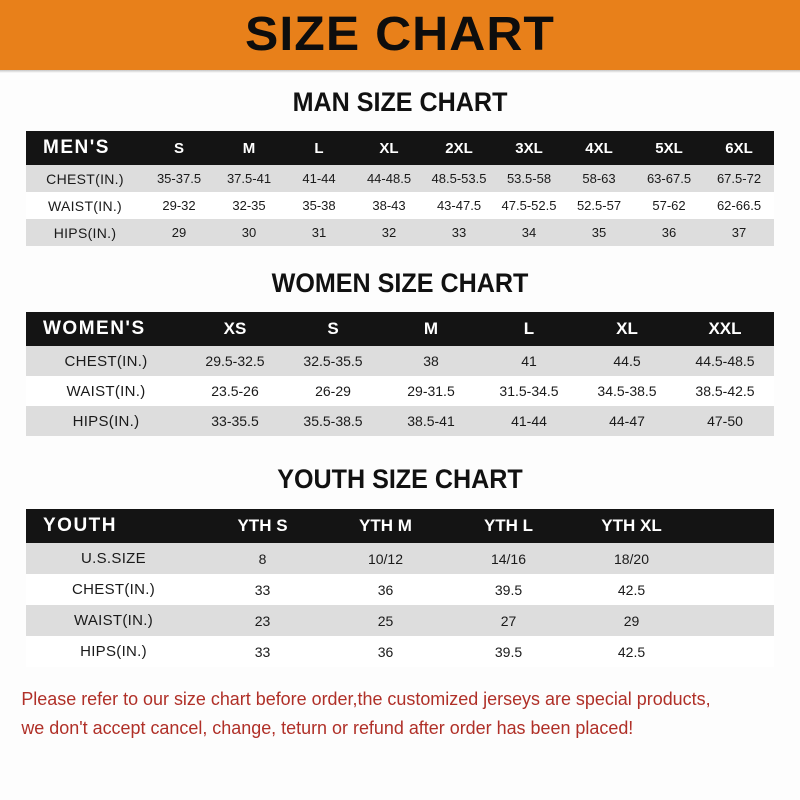 The height and width of the screenshot is (800, 800). I want to click on youth-row-label-chest: CHEST(IN.), so click(113, 589).